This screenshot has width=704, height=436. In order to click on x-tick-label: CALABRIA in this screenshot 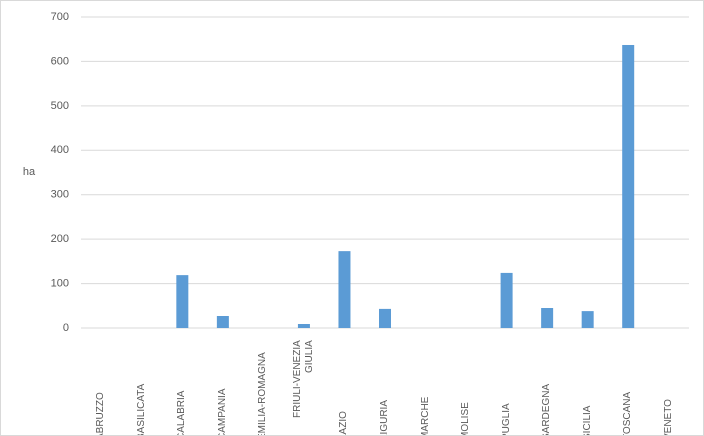, I will do `click(182, 413)`.